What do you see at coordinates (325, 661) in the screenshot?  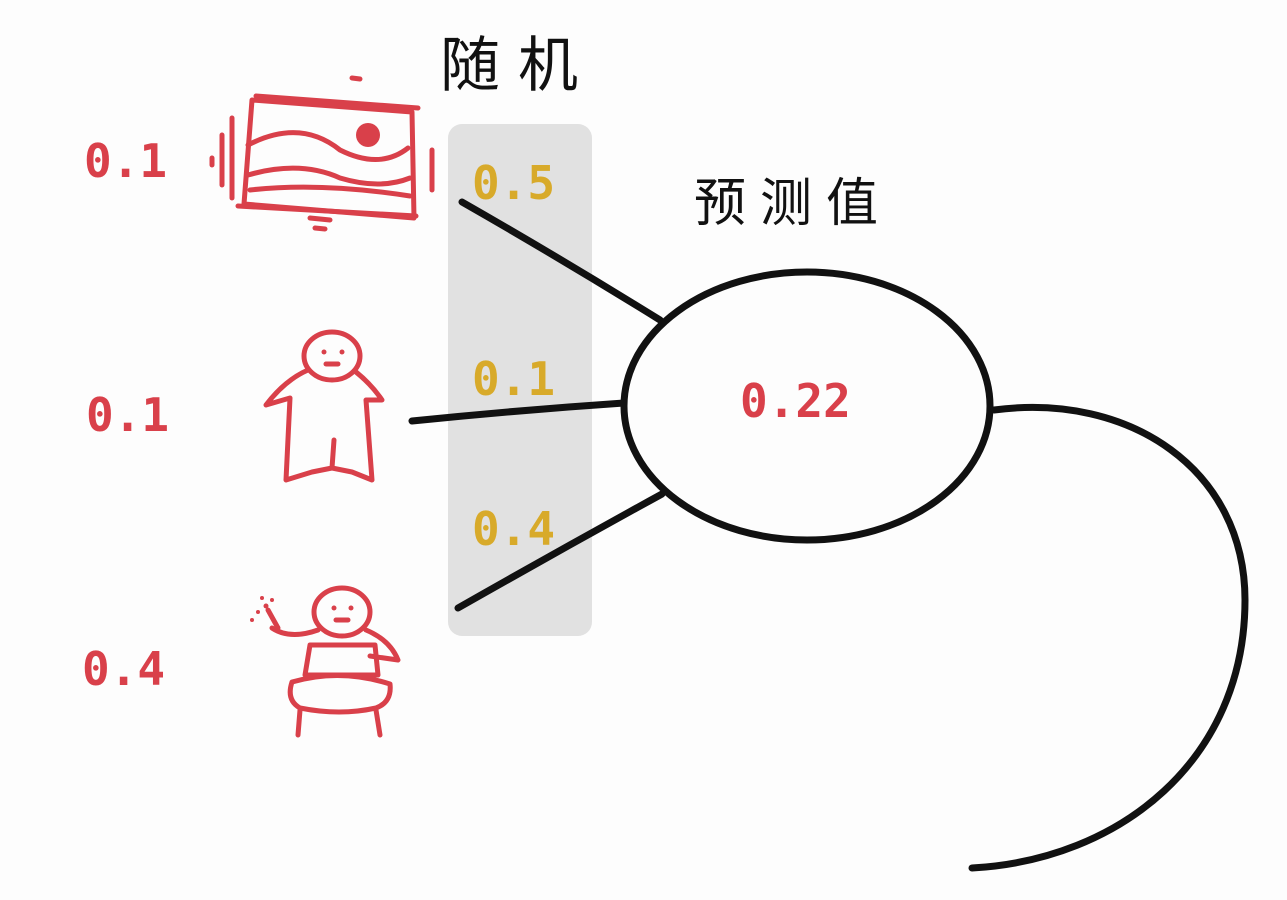 I see `fairy-with-wand-icon` at bounding box center [325, 661].